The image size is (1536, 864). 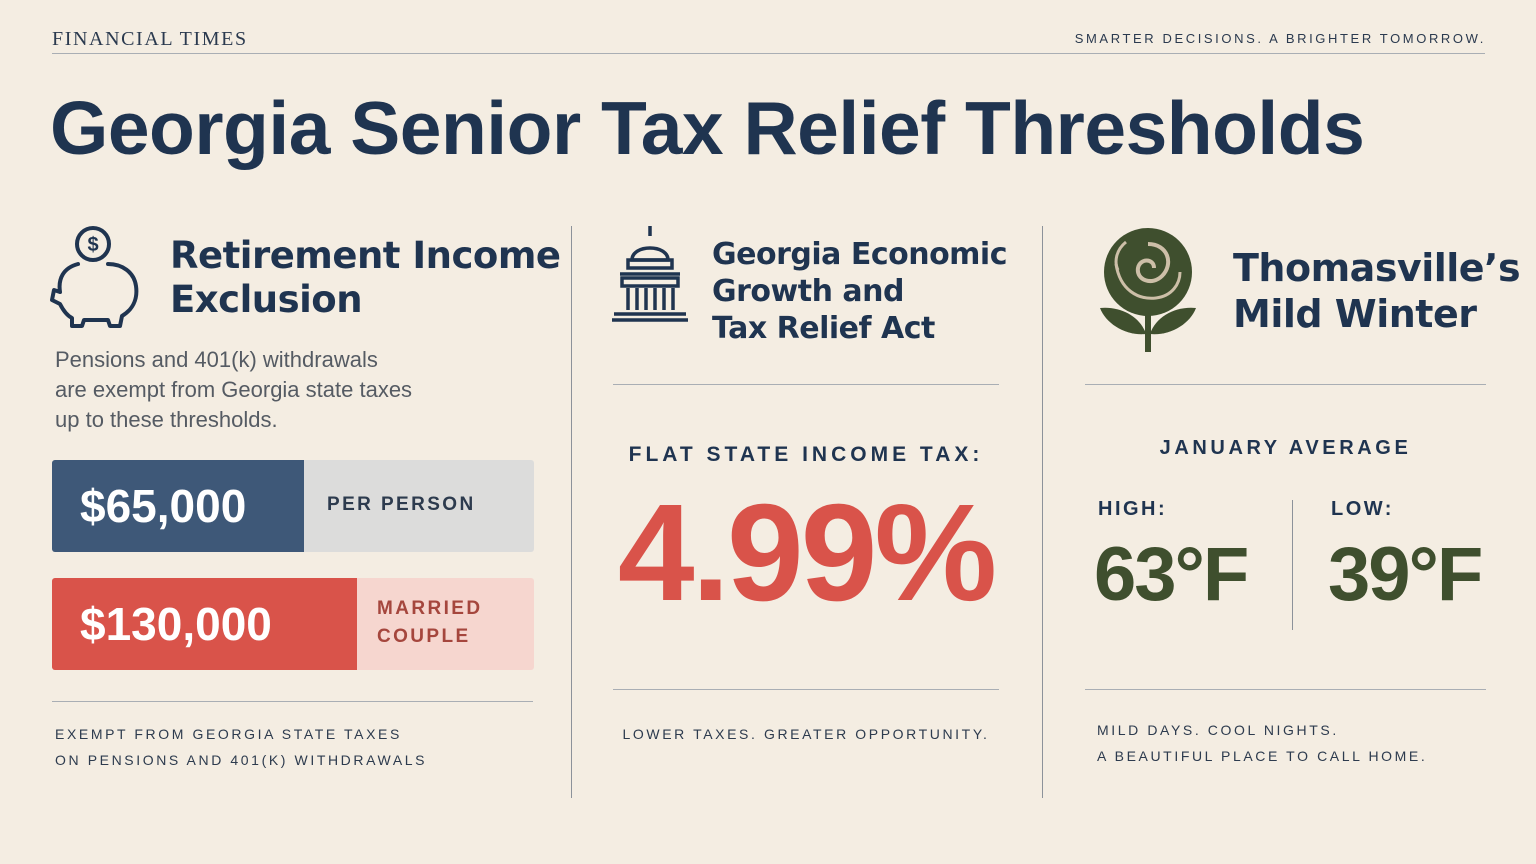 What do you see at coordinates (429, 623) in the screenshot?
I see `threshold-label: MARRIED COUPLE` at bounding box center [429, 623].